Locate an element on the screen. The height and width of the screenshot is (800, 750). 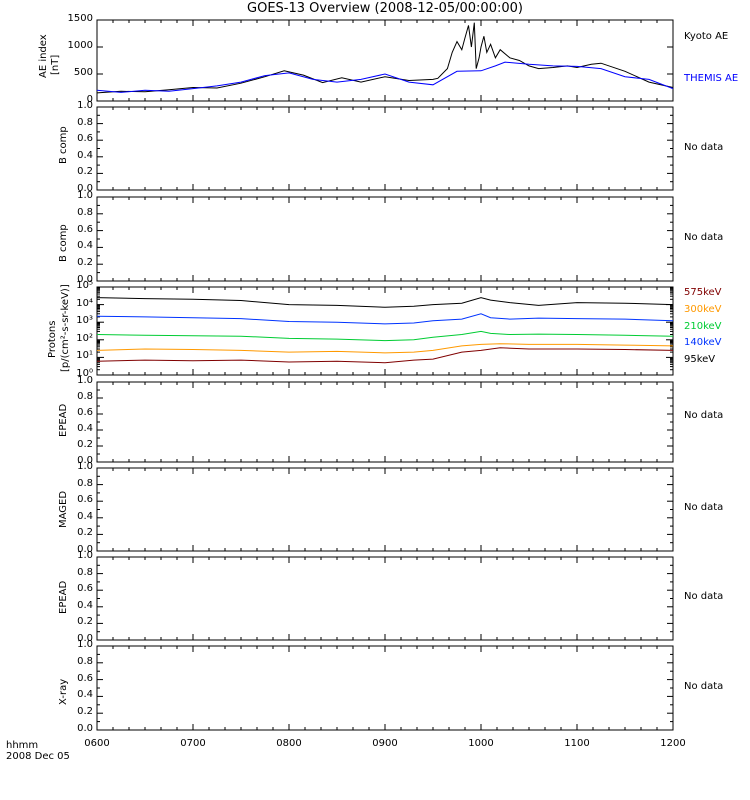
panel-b2-ytick-label: 0.4 is located at coordinates (85, 246).